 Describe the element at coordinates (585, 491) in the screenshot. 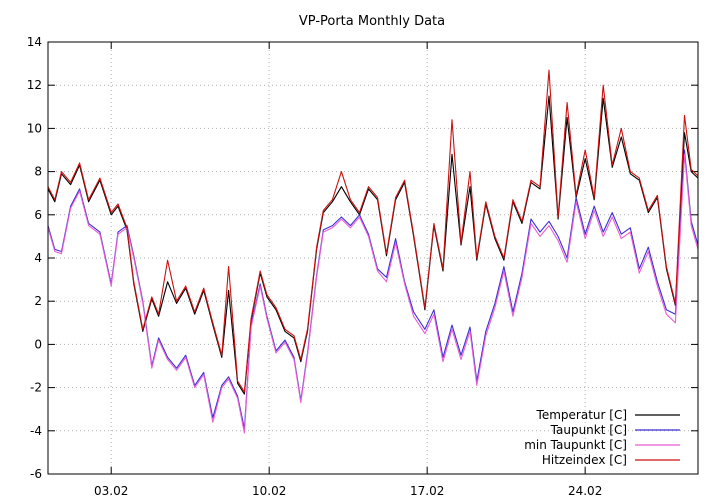

I see `x-tick-label: 24.02` at that location.